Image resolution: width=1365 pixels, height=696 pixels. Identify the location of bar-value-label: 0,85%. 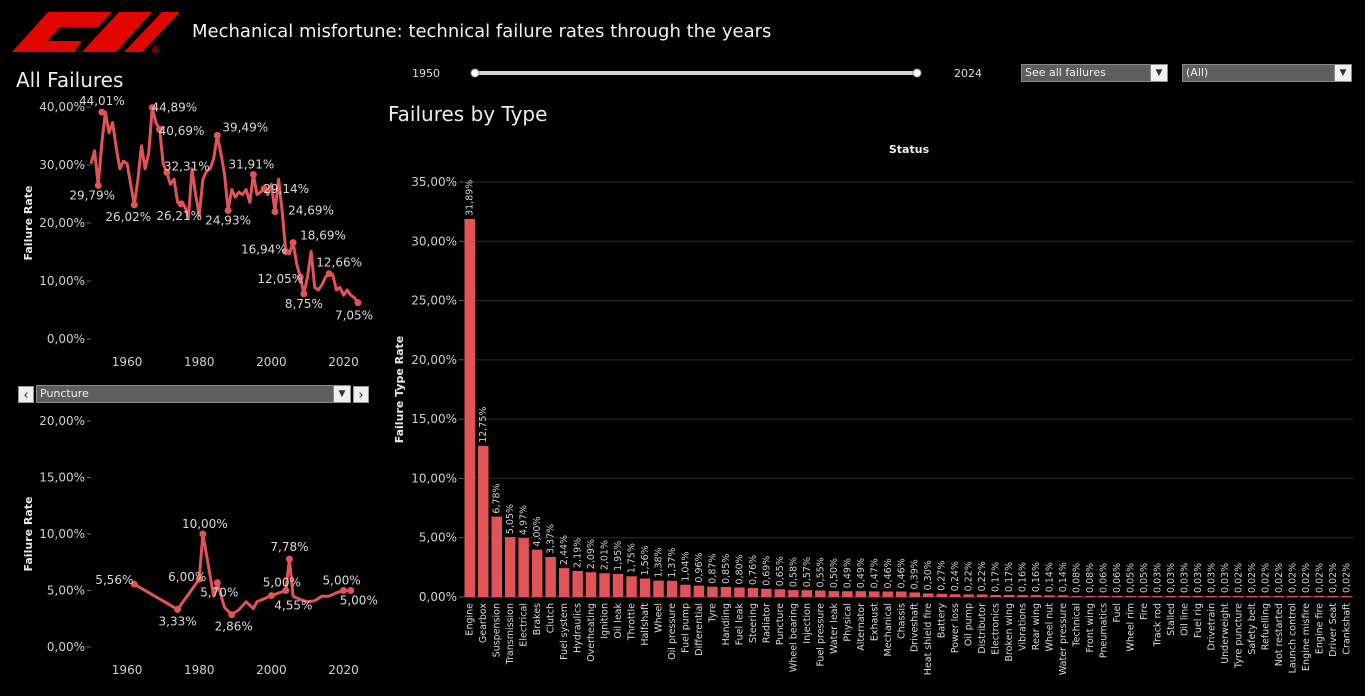
(726, 569).